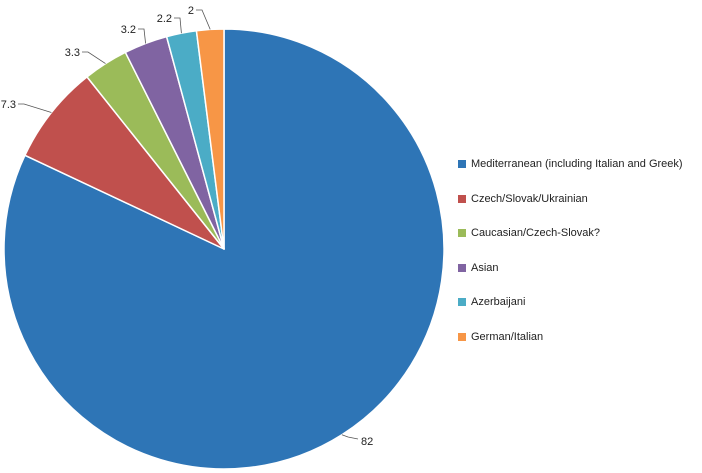 The image size is (702, 473). I want to click on data-label-czech-slovak-ukrainian: 7.3, so click(8, 105).